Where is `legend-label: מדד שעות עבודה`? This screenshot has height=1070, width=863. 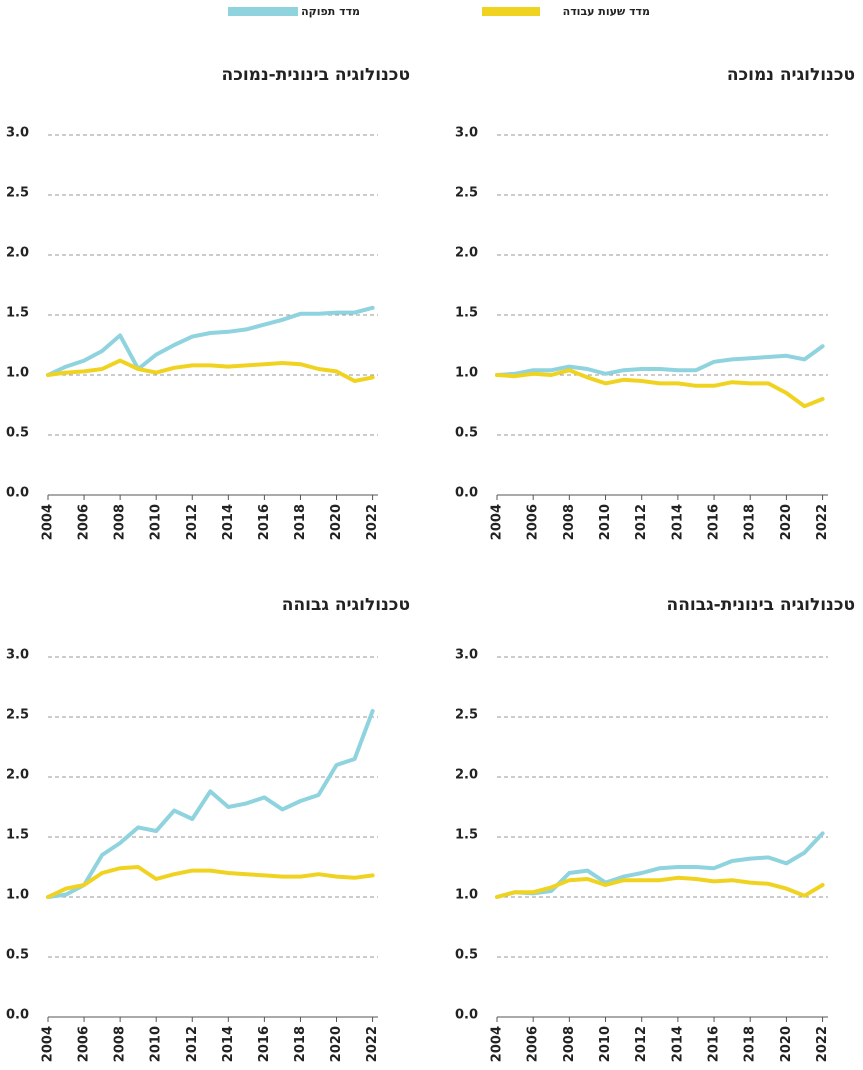 legend-label: מדד שעות עבודה is located at coordinates (606, 11).